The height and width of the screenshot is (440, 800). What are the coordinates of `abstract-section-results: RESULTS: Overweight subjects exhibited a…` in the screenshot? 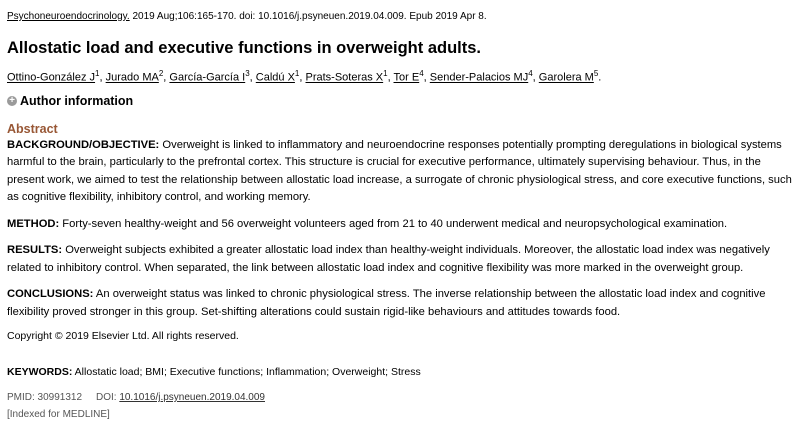 It's located at (401, 259).